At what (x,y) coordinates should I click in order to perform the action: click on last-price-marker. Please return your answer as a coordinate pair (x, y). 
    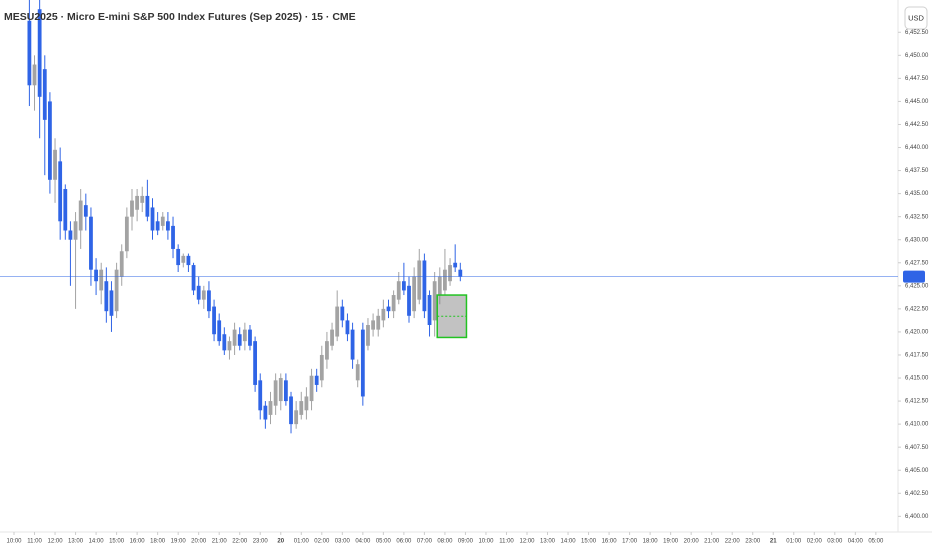
    Looking at the image, I should click on (914, 276).